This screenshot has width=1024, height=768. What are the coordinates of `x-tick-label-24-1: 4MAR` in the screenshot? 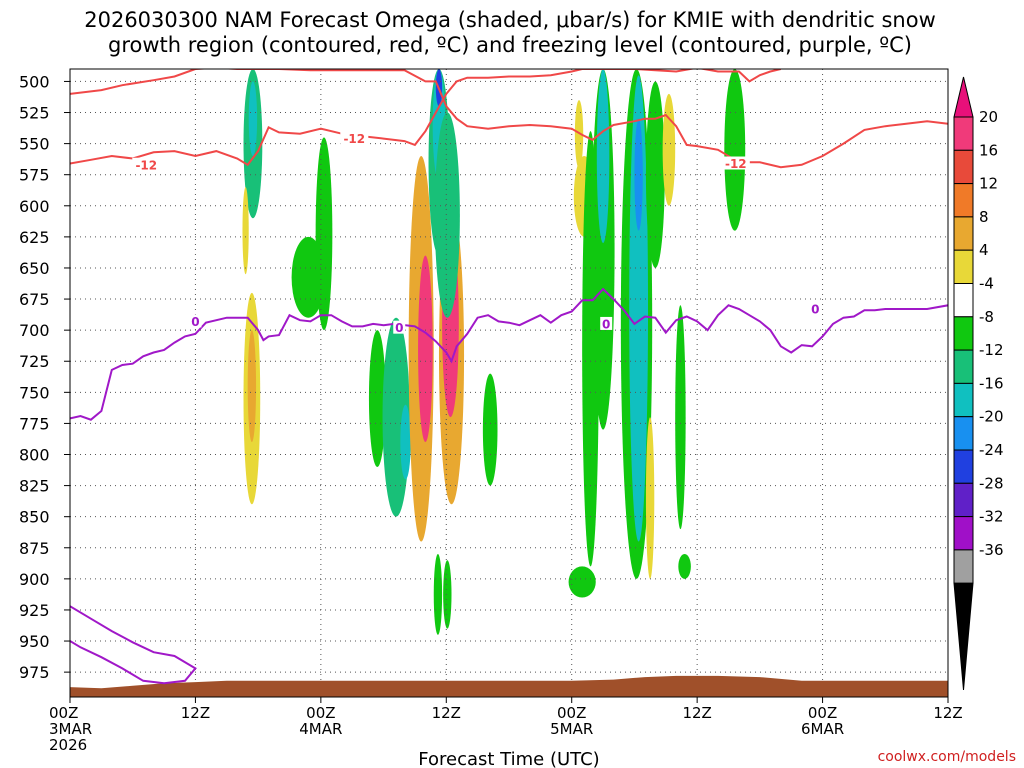 It's located at (320, 729).